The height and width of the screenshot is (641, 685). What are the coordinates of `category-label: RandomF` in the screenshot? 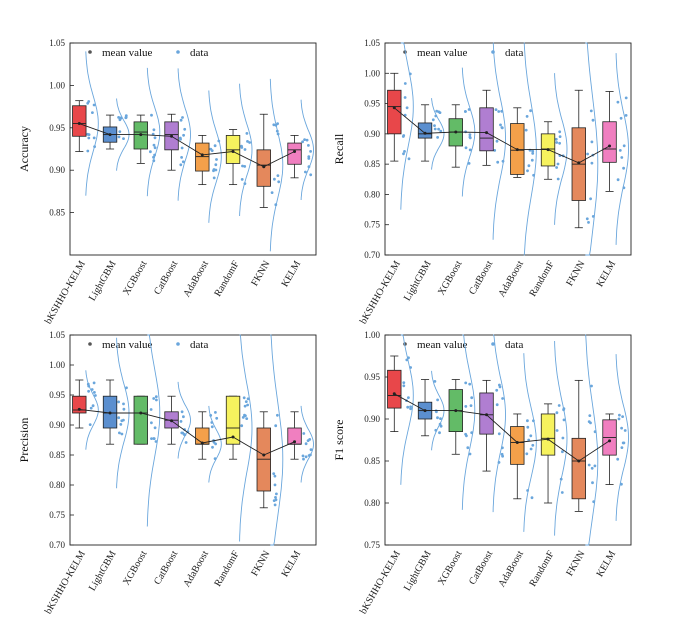 It's located at (541, 279).